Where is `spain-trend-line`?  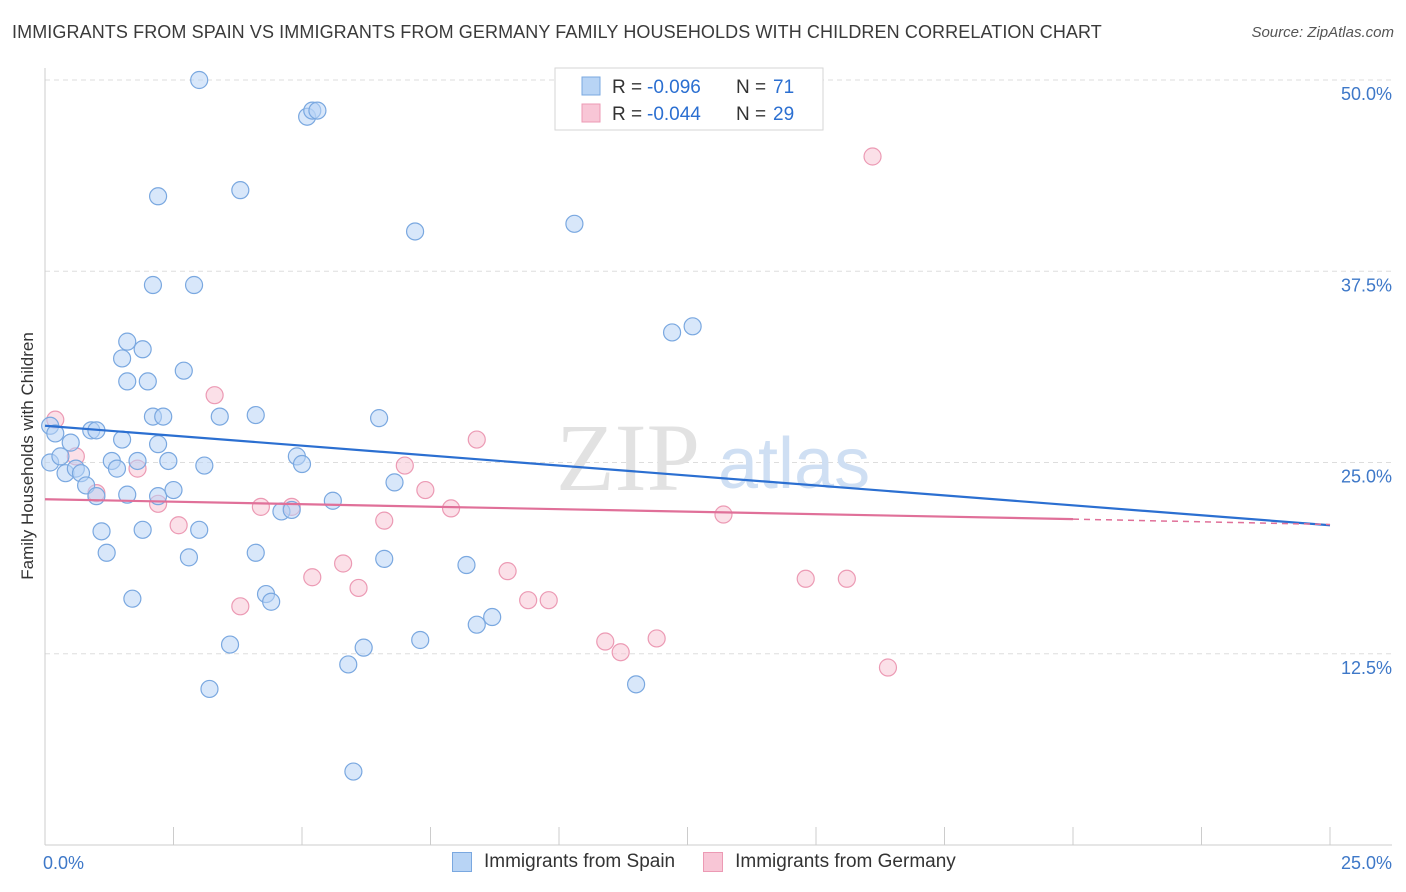
spain-trend-line is located at coordinates (687, 475).